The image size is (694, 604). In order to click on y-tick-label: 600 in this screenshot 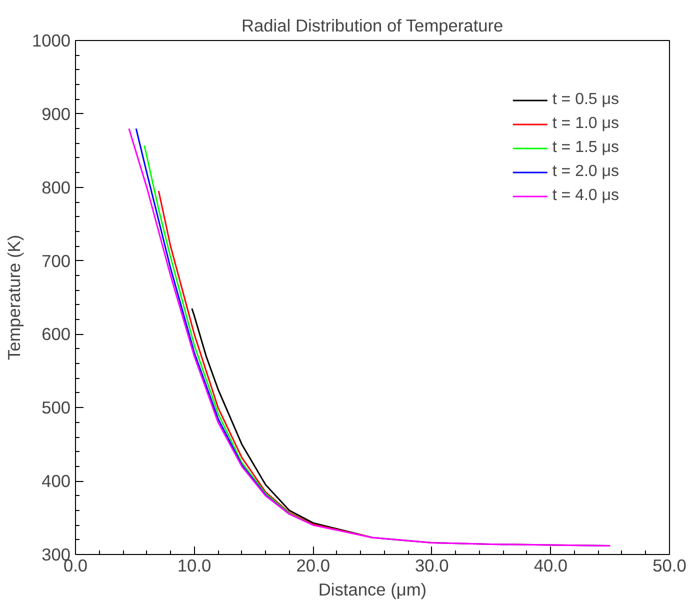, I will do `click(56, 334)`.